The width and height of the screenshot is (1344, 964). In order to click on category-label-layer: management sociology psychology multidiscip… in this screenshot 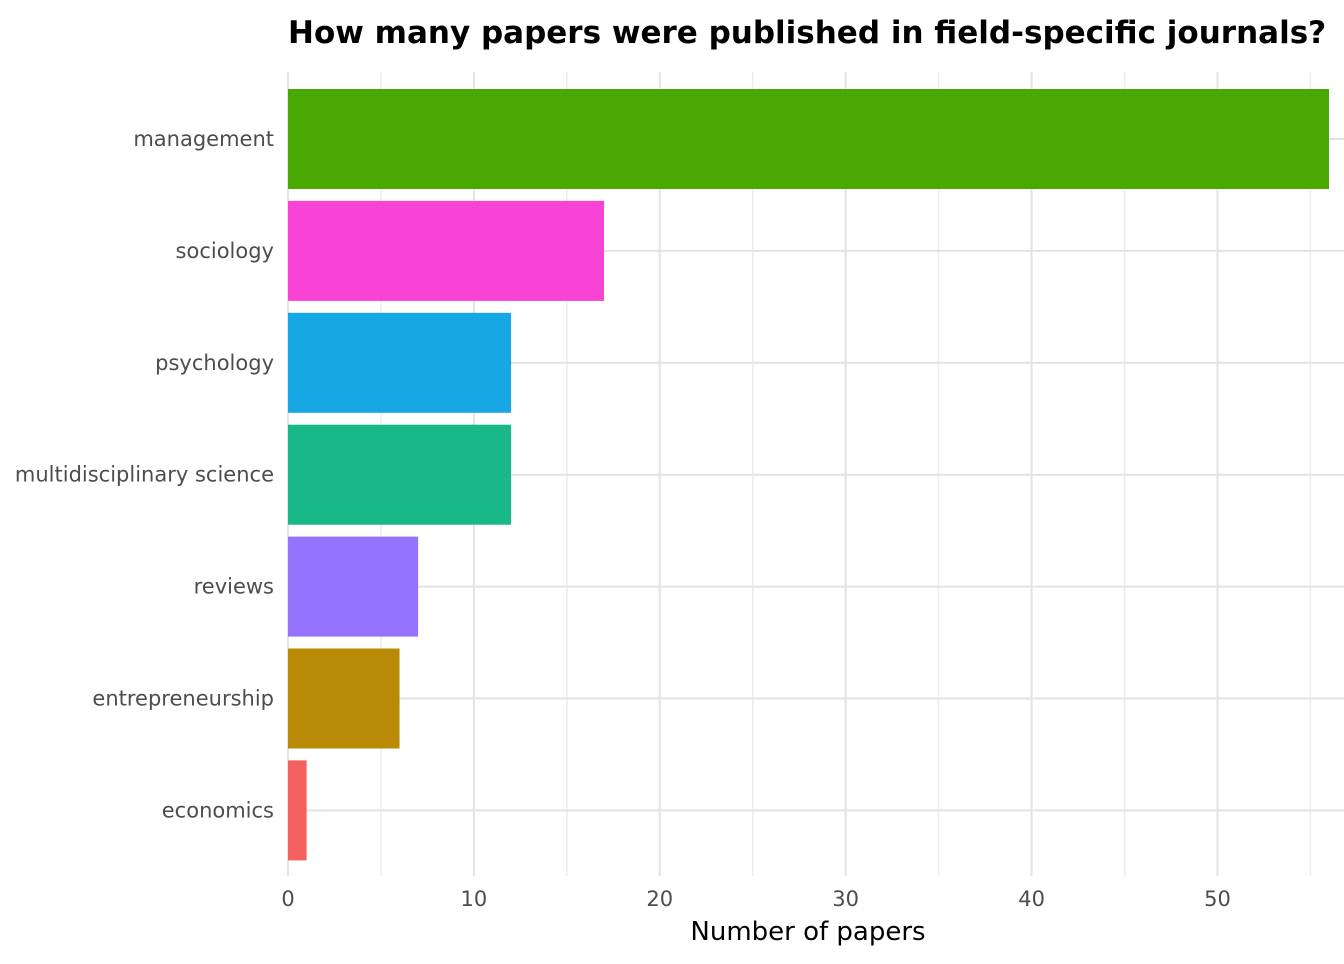, I will do `click(144, 474)`.